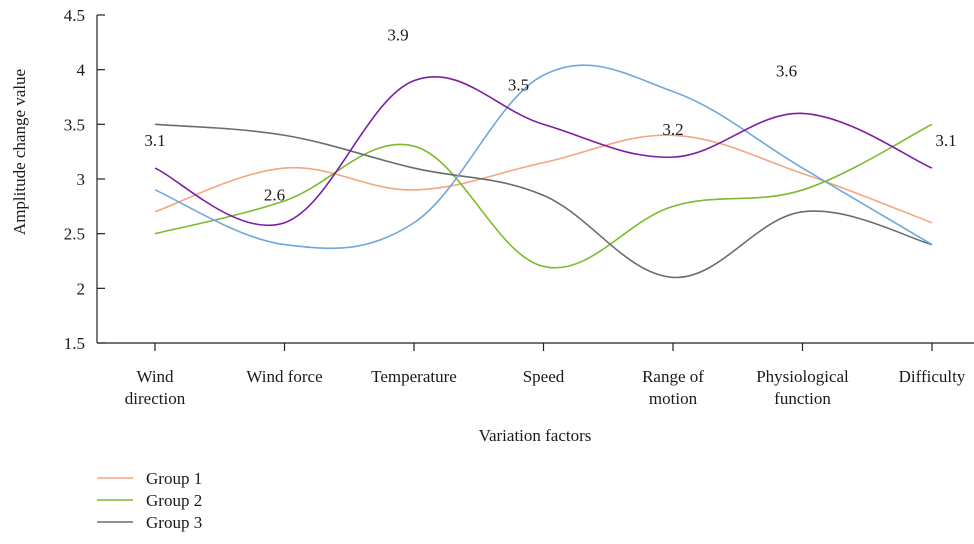 This screenshot has height=544, width=974. Describe the element at coordinates (74, 124) in the screenshot. I see `y-tick-label: 3.5` at that location.